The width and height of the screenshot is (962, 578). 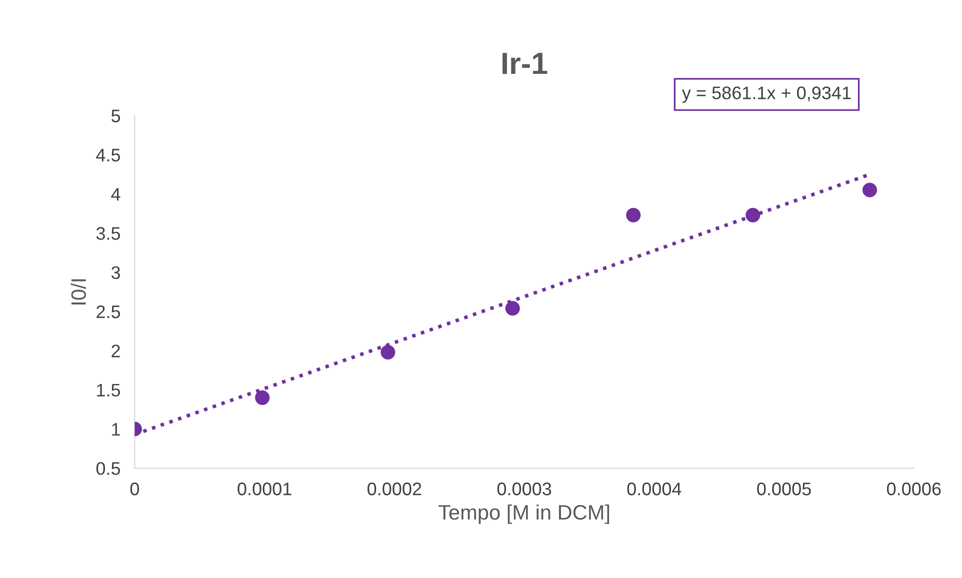 What do you see at coordinates (913, 489) in the screenshot?
I see `x-tick-label: 0.0006` at bounding box center [913, 489].